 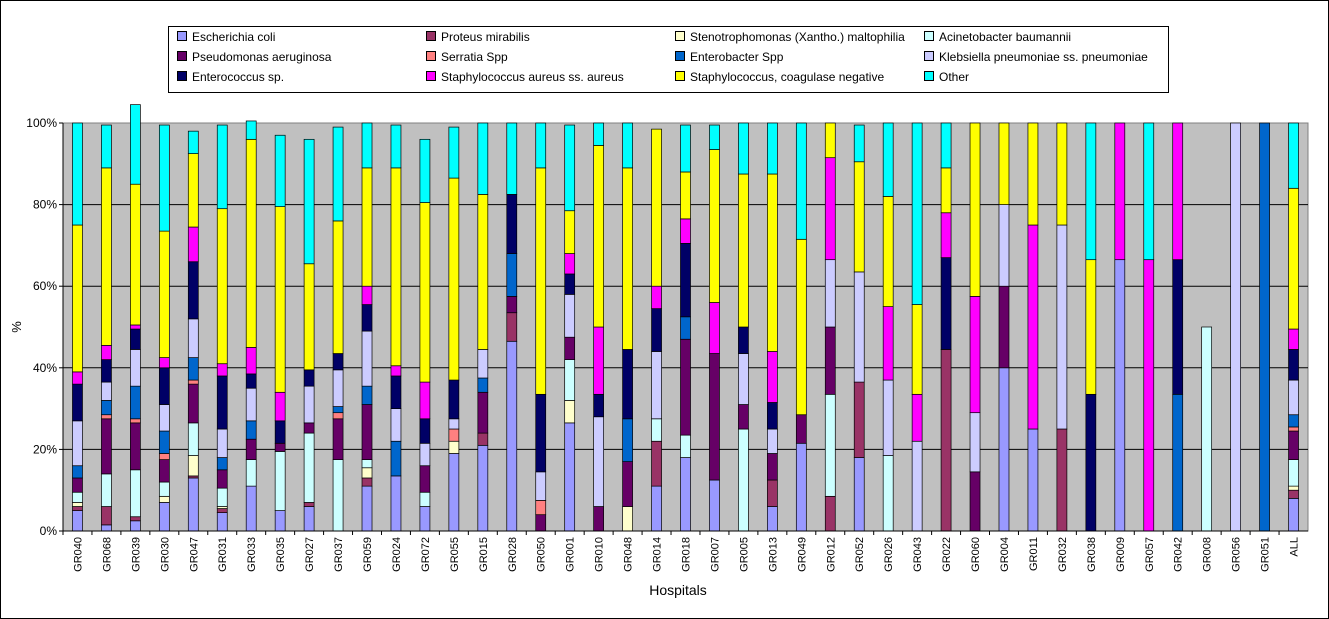 I want to click on bar-stack-gr001, so click(x=570, y=328).